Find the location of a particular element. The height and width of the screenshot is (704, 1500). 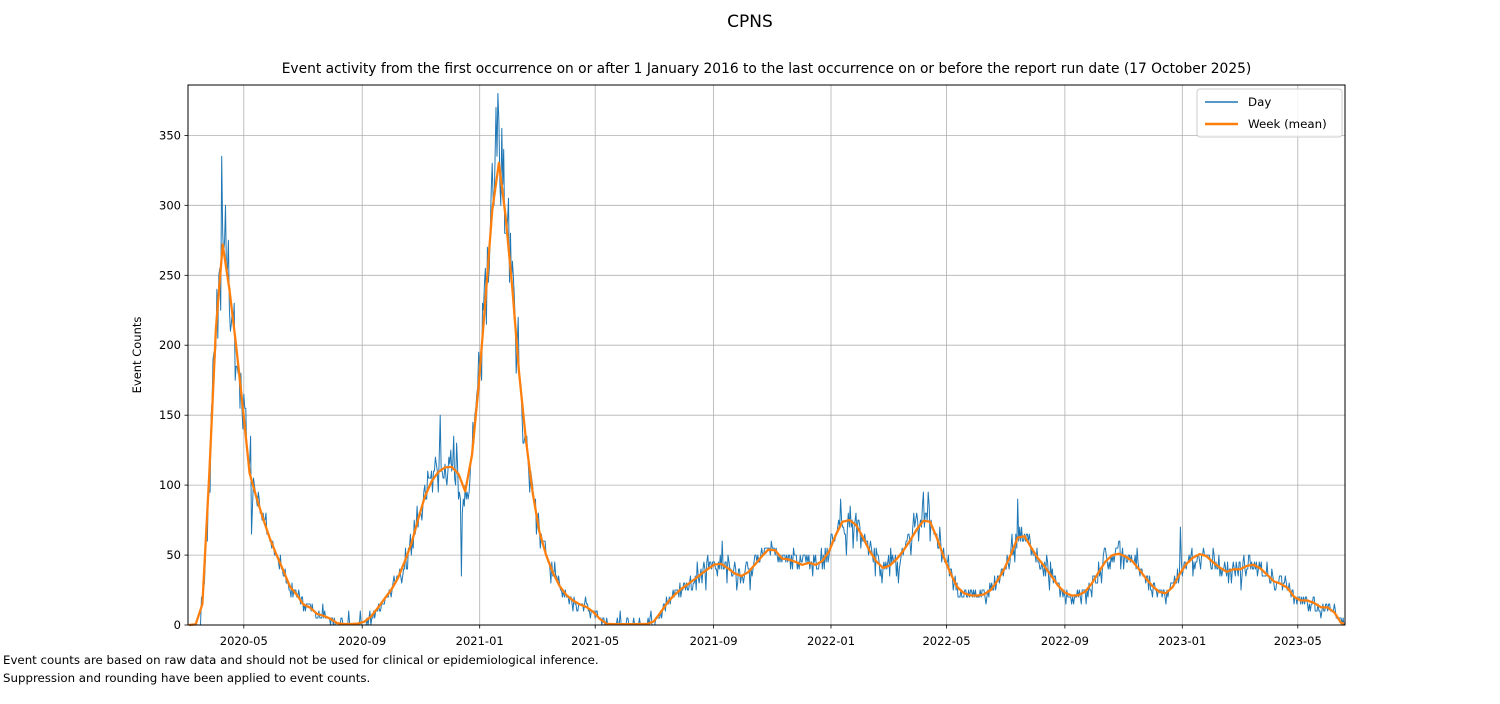

y-tick-label: 300 is located at coordinates (170, 205).